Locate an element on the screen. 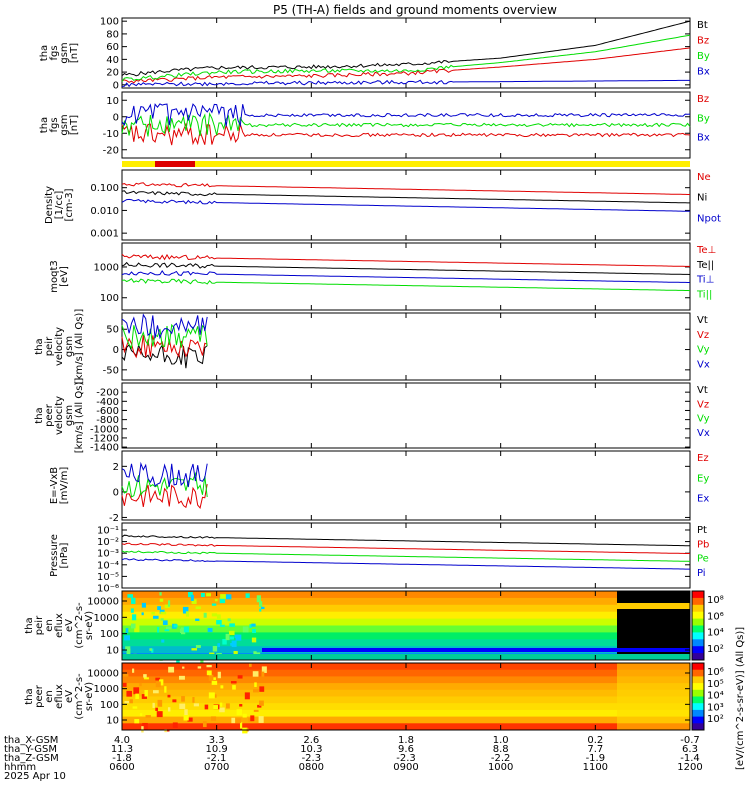  panel-ylabel: velocity is located at coordinates (59, 415).